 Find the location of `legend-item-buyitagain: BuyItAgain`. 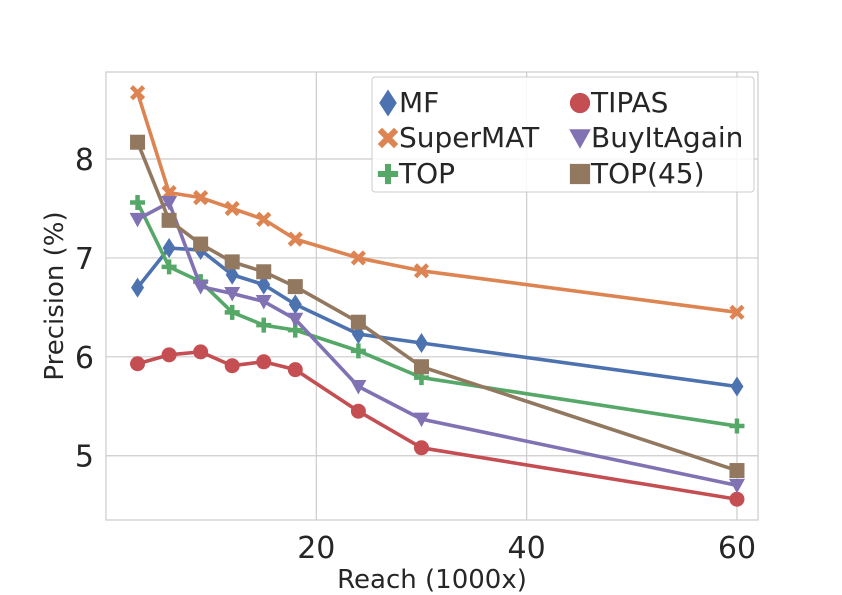

legend-item-buyitagain: BuyItAgain is located at coordinates (656, 137).